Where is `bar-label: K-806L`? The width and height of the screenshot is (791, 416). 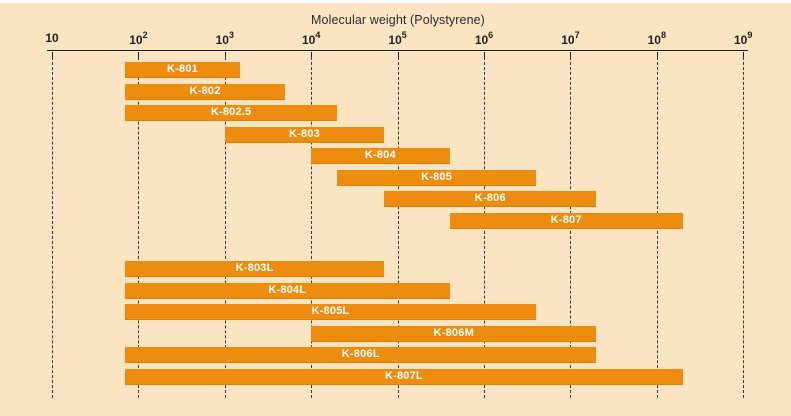
bar-label: K-806L is located at coordinates (360, 354).